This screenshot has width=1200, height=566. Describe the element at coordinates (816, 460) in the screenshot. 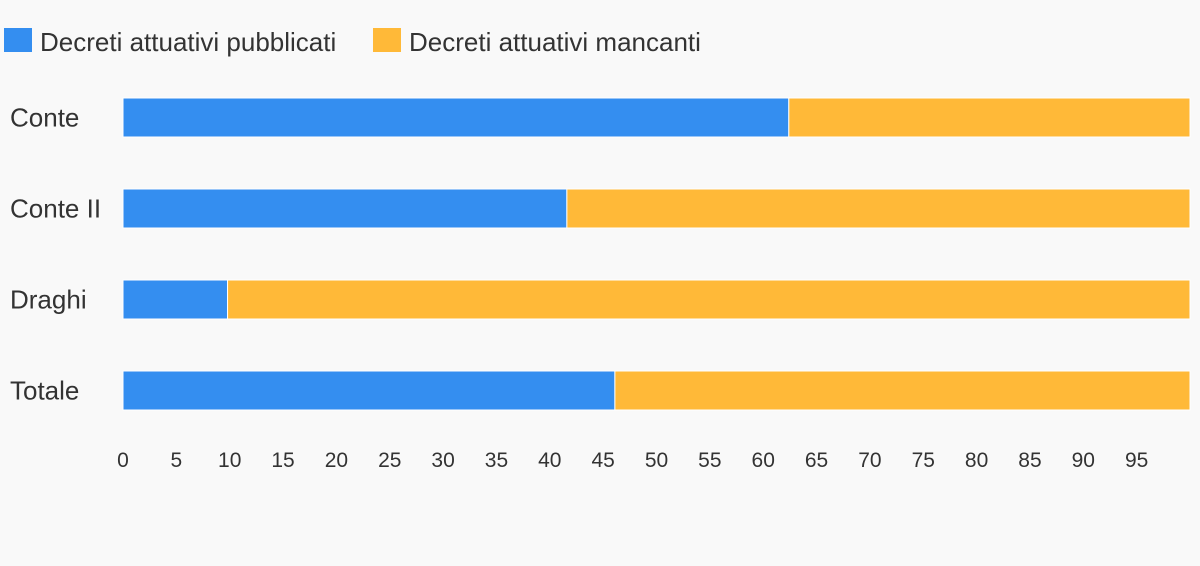

I see `x-tick-label: 65` at that location.